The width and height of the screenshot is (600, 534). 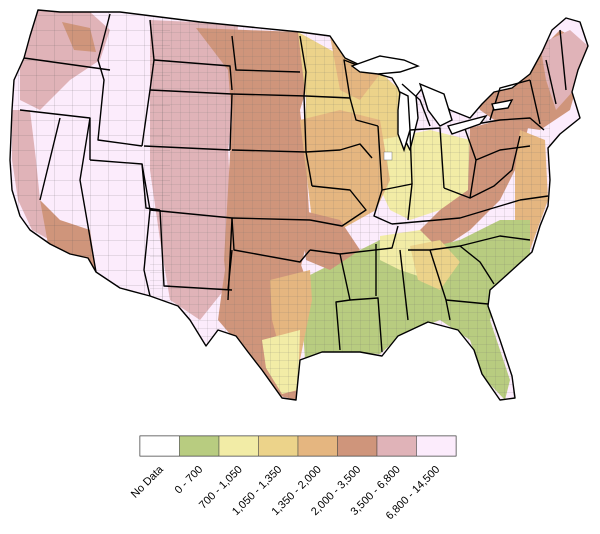 What do you see at coordinates (189, 480) in the screenshot?
I see `legend-label-1: 0 - 700` at bounding box center [189, 480].